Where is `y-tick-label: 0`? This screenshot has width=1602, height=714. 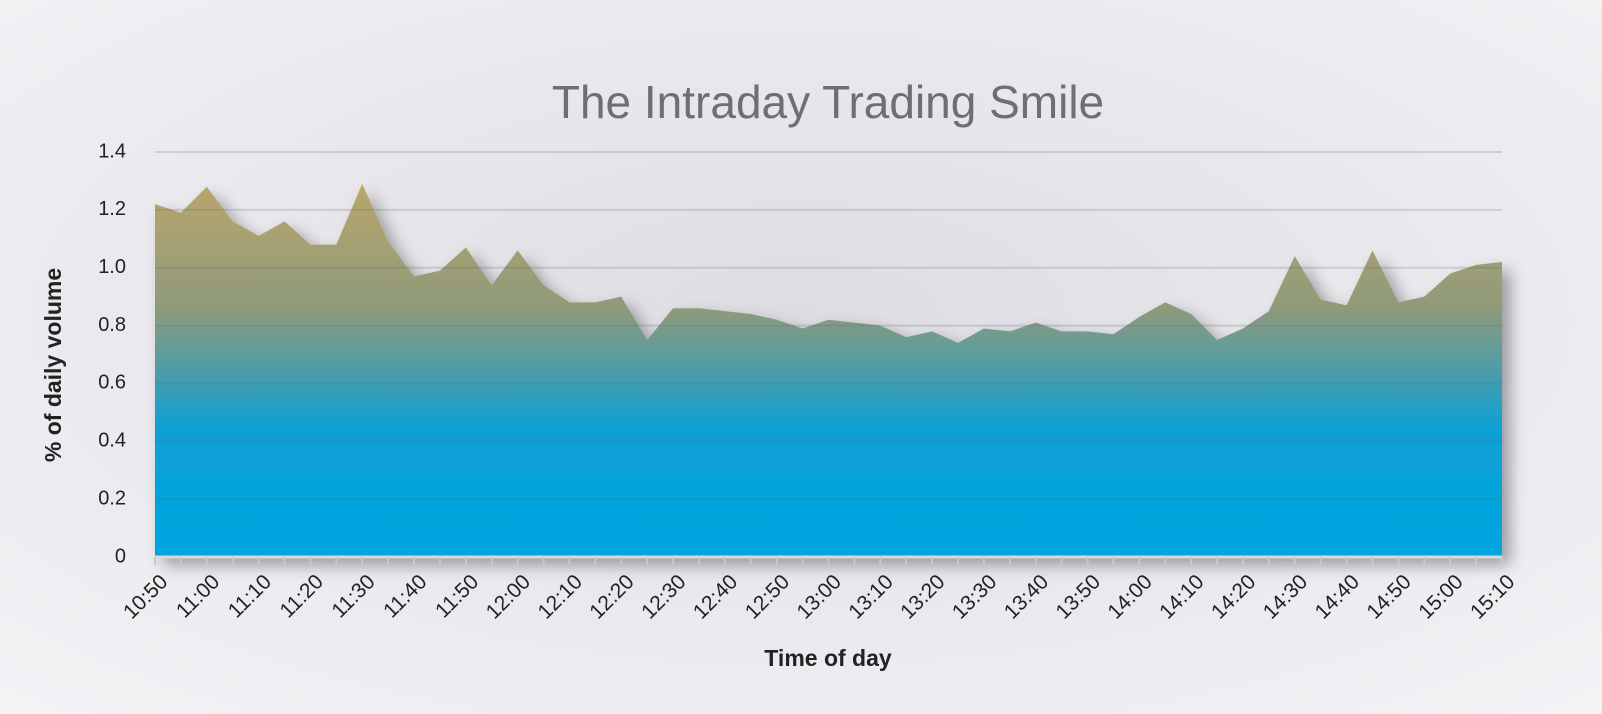 y-tick-label: 0 is located at coordinates (120, 556).